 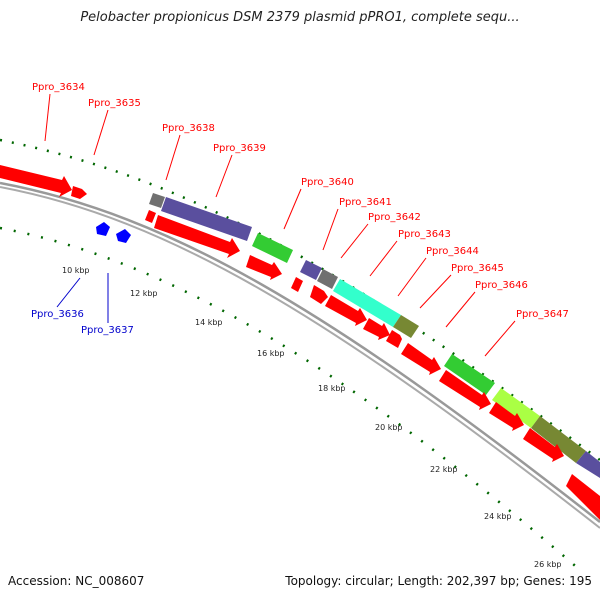 I want to click on gene-label: Ppro_3638, so click(x=188, y=128).